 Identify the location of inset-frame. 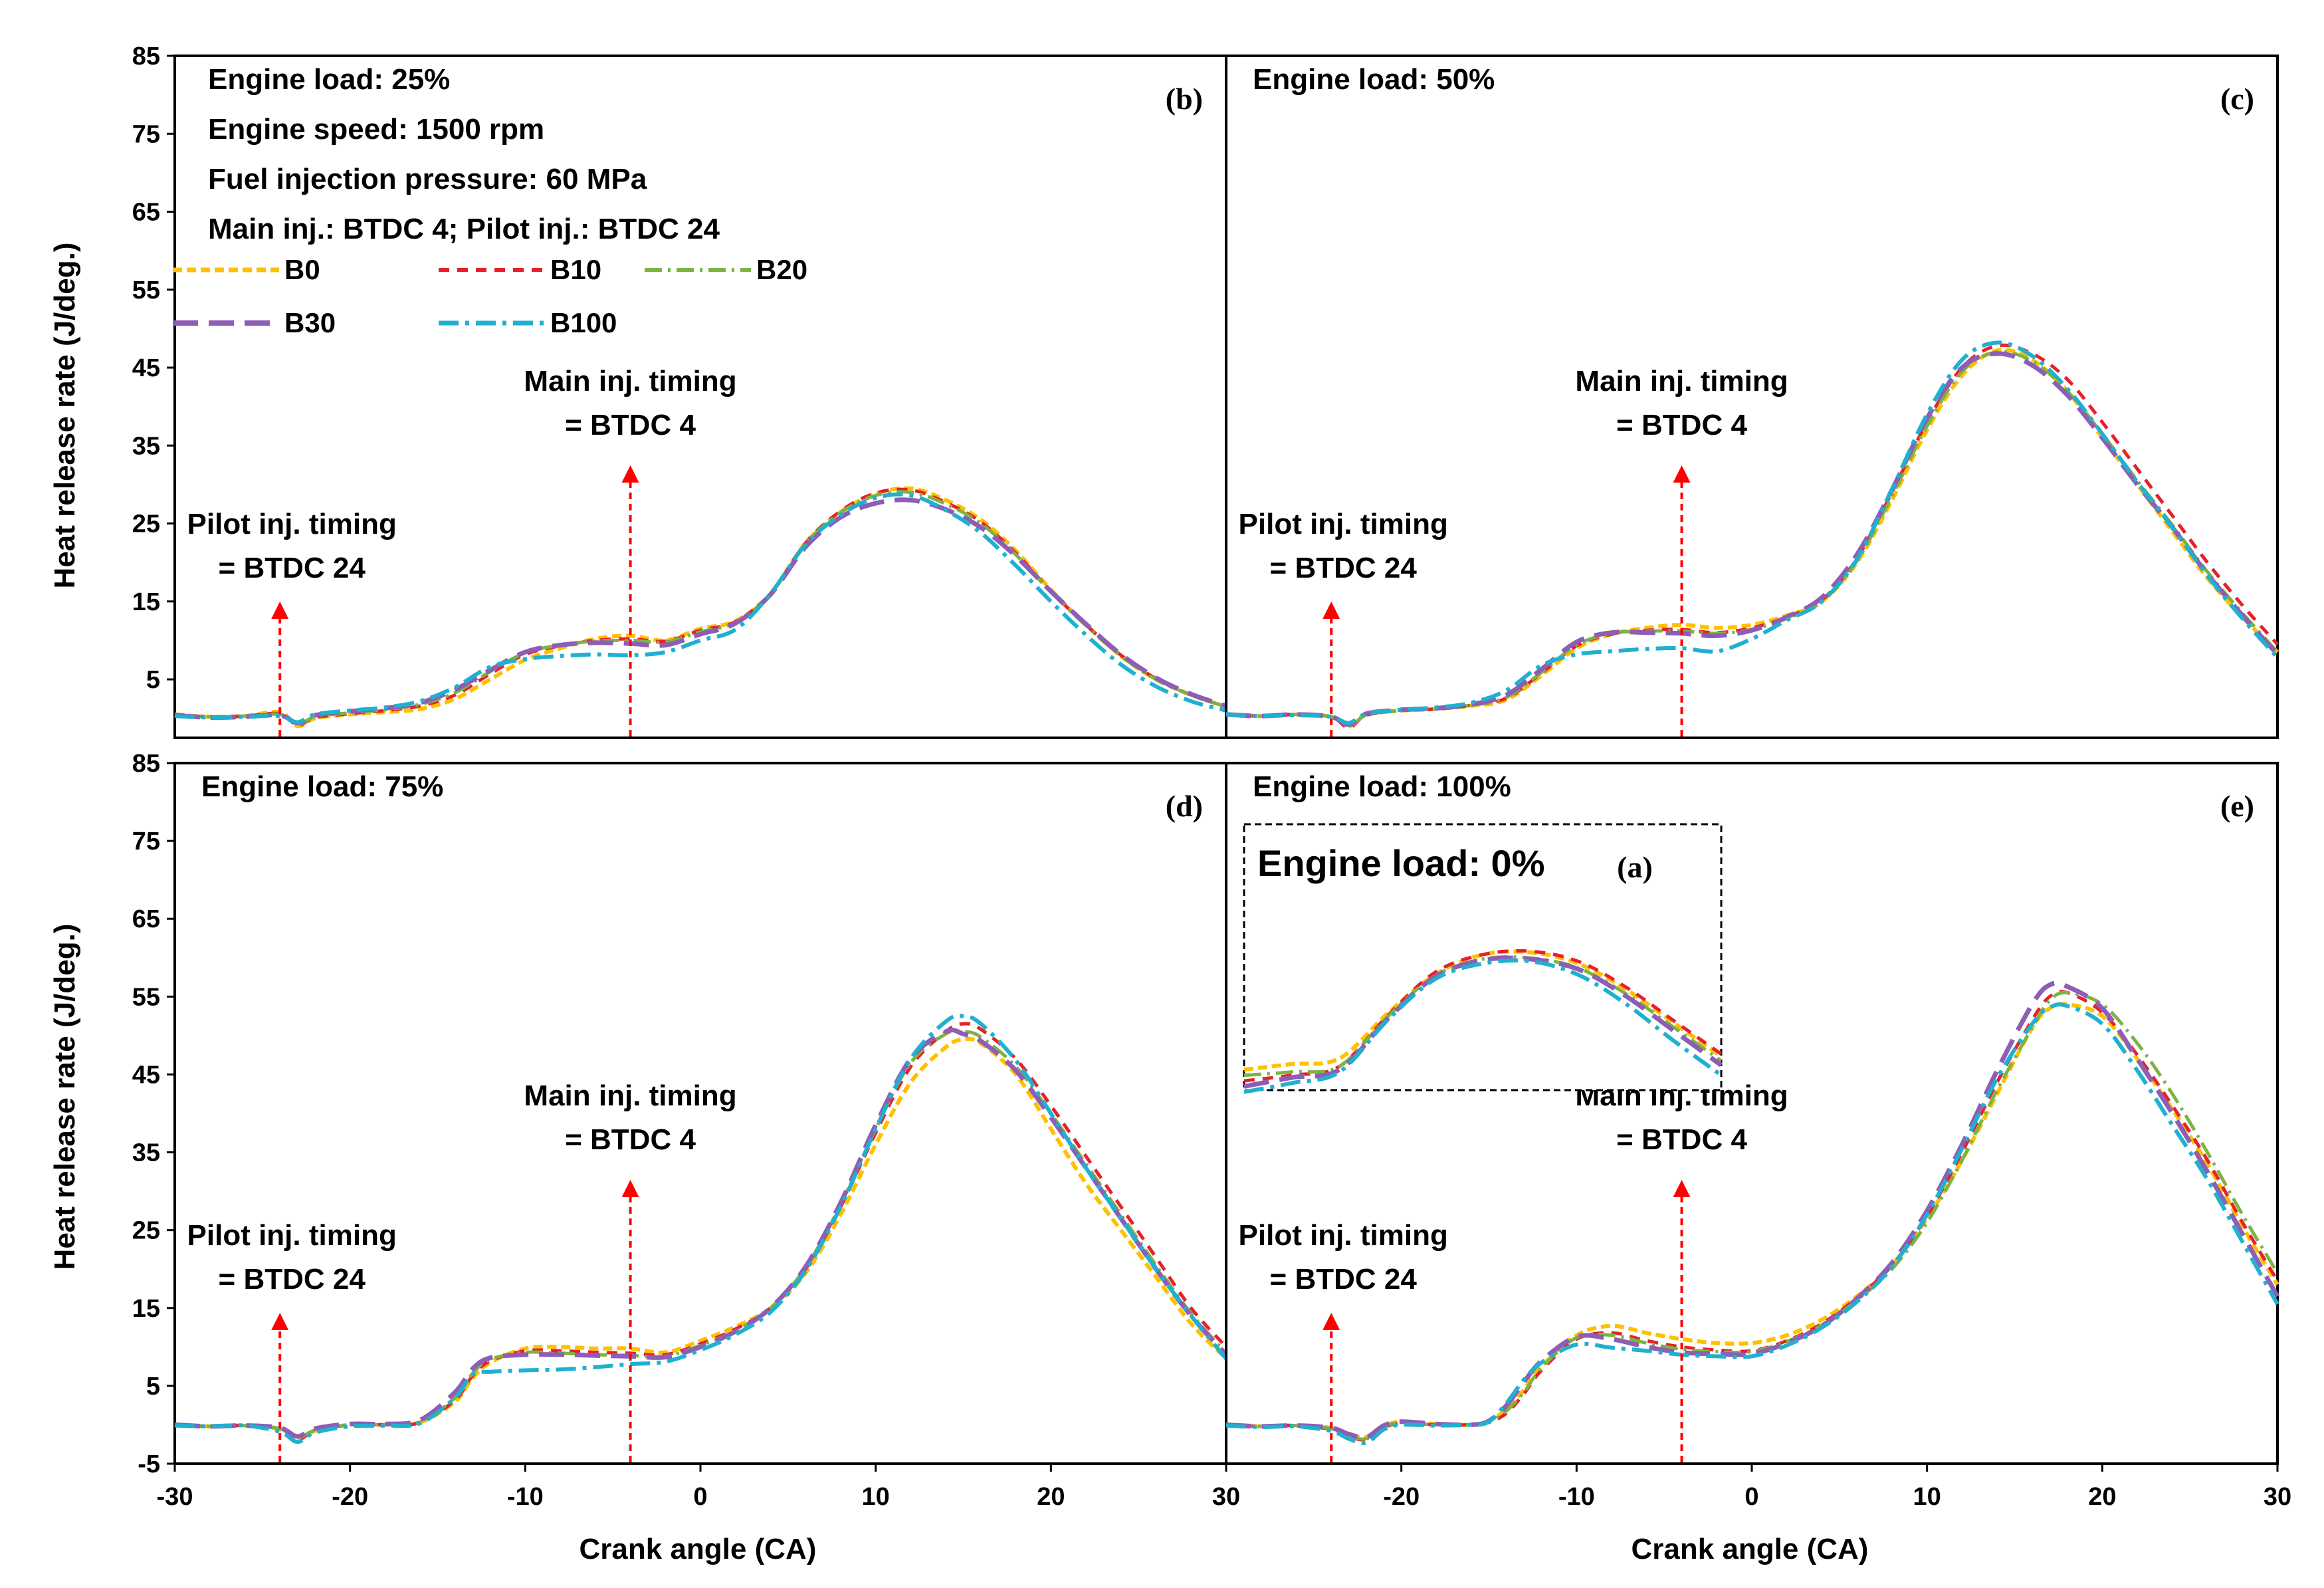
(1483, 957).